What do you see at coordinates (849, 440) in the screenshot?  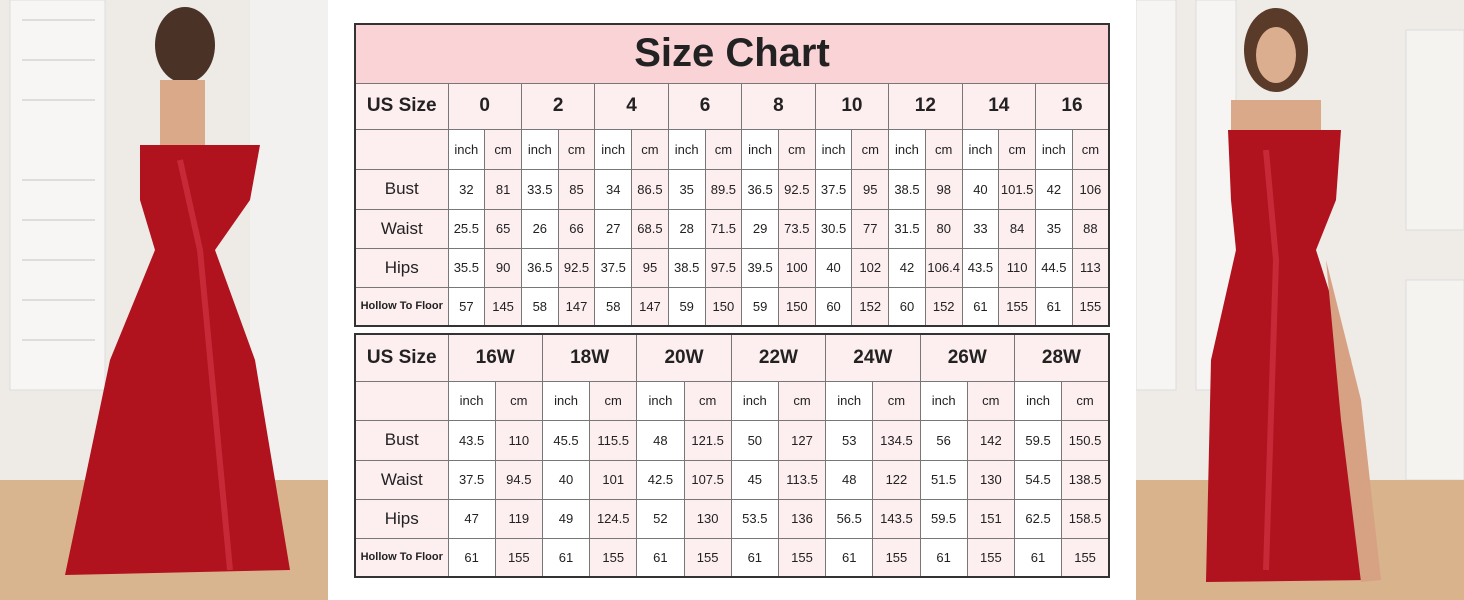 I see `inch-value-cell: 53` at bounding box center [849, 440].